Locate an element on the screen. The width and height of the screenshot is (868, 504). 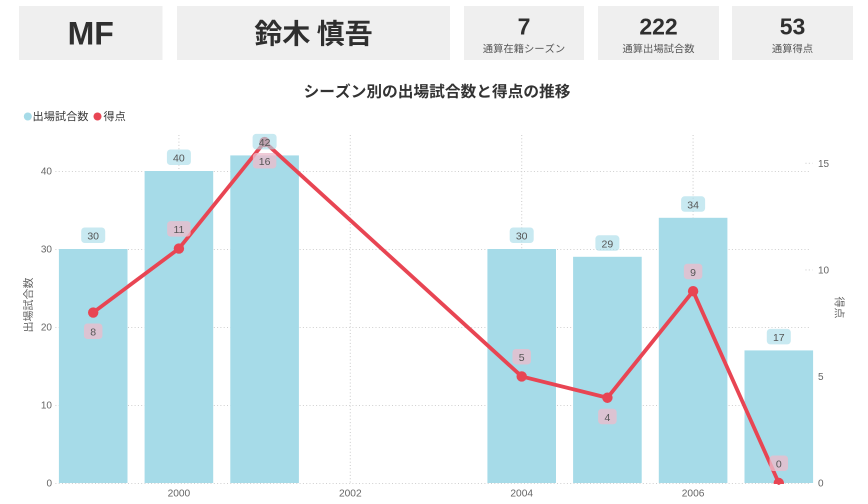
svg-text: 7 is located at coordinates (524, 27).